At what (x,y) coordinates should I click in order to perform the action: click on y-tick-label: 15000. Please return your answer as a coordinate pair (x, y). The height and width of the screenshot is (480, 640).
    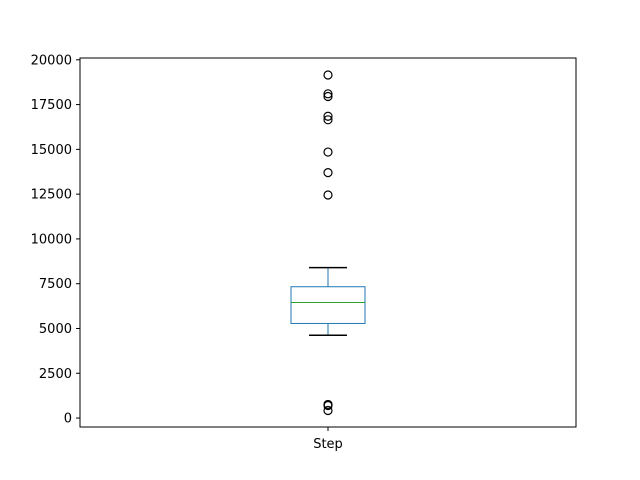
    Looking at the image, I should click on (51, 150).